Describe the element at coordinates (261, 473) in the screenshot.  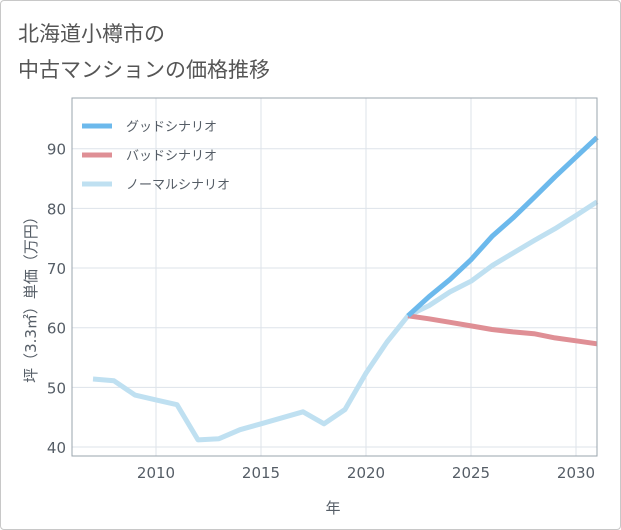
I see `x-tick-label: 2015` at that location.